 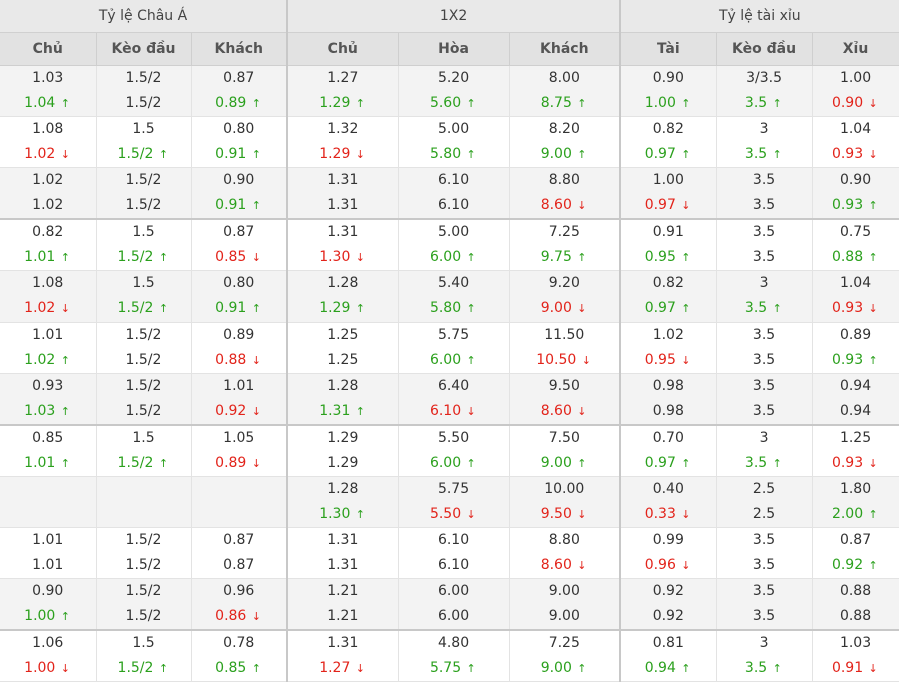 I want to click on opening-odds: 1.31, so click(x=343, y=643).